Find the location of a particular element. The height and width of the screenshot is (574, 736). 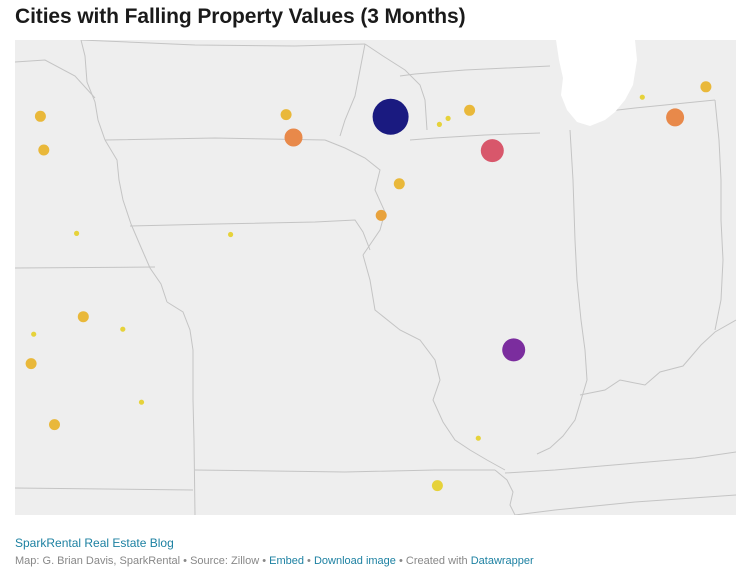

border-nebraska-iowa is located at coordinates (149, 263).